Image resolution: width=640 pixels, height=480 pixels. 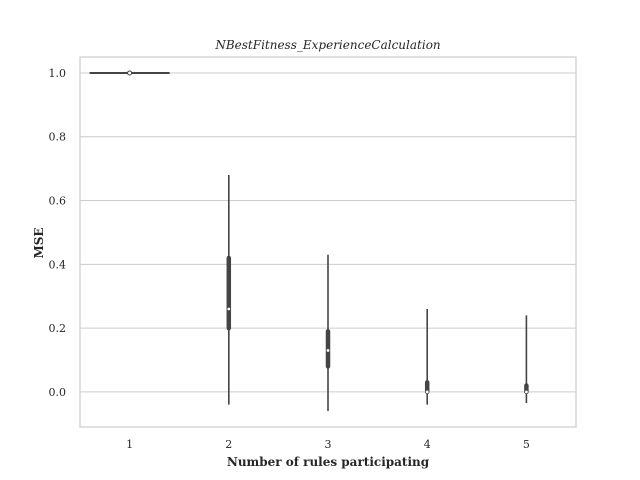 I want to click on chart-title: NBestFitness_ExperienceCalculation, so click(x=327, y=45).